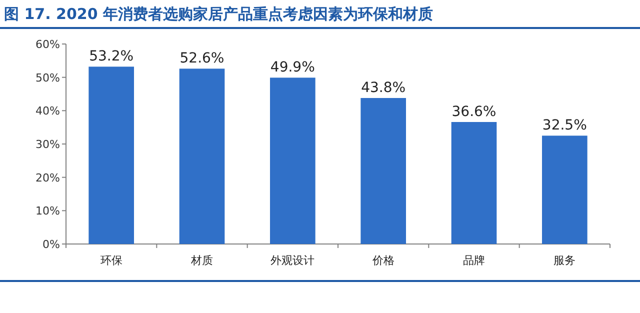 The image size is (640, 313). What do you see at coordinates (202, 58) in the screenshot?
I see `data-label: 52.6%` at bounding box center [202, 58].